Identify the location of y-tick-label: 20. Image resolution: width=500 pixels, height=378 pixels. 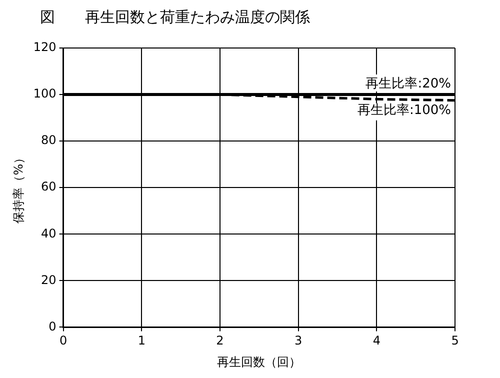
(48, 279).